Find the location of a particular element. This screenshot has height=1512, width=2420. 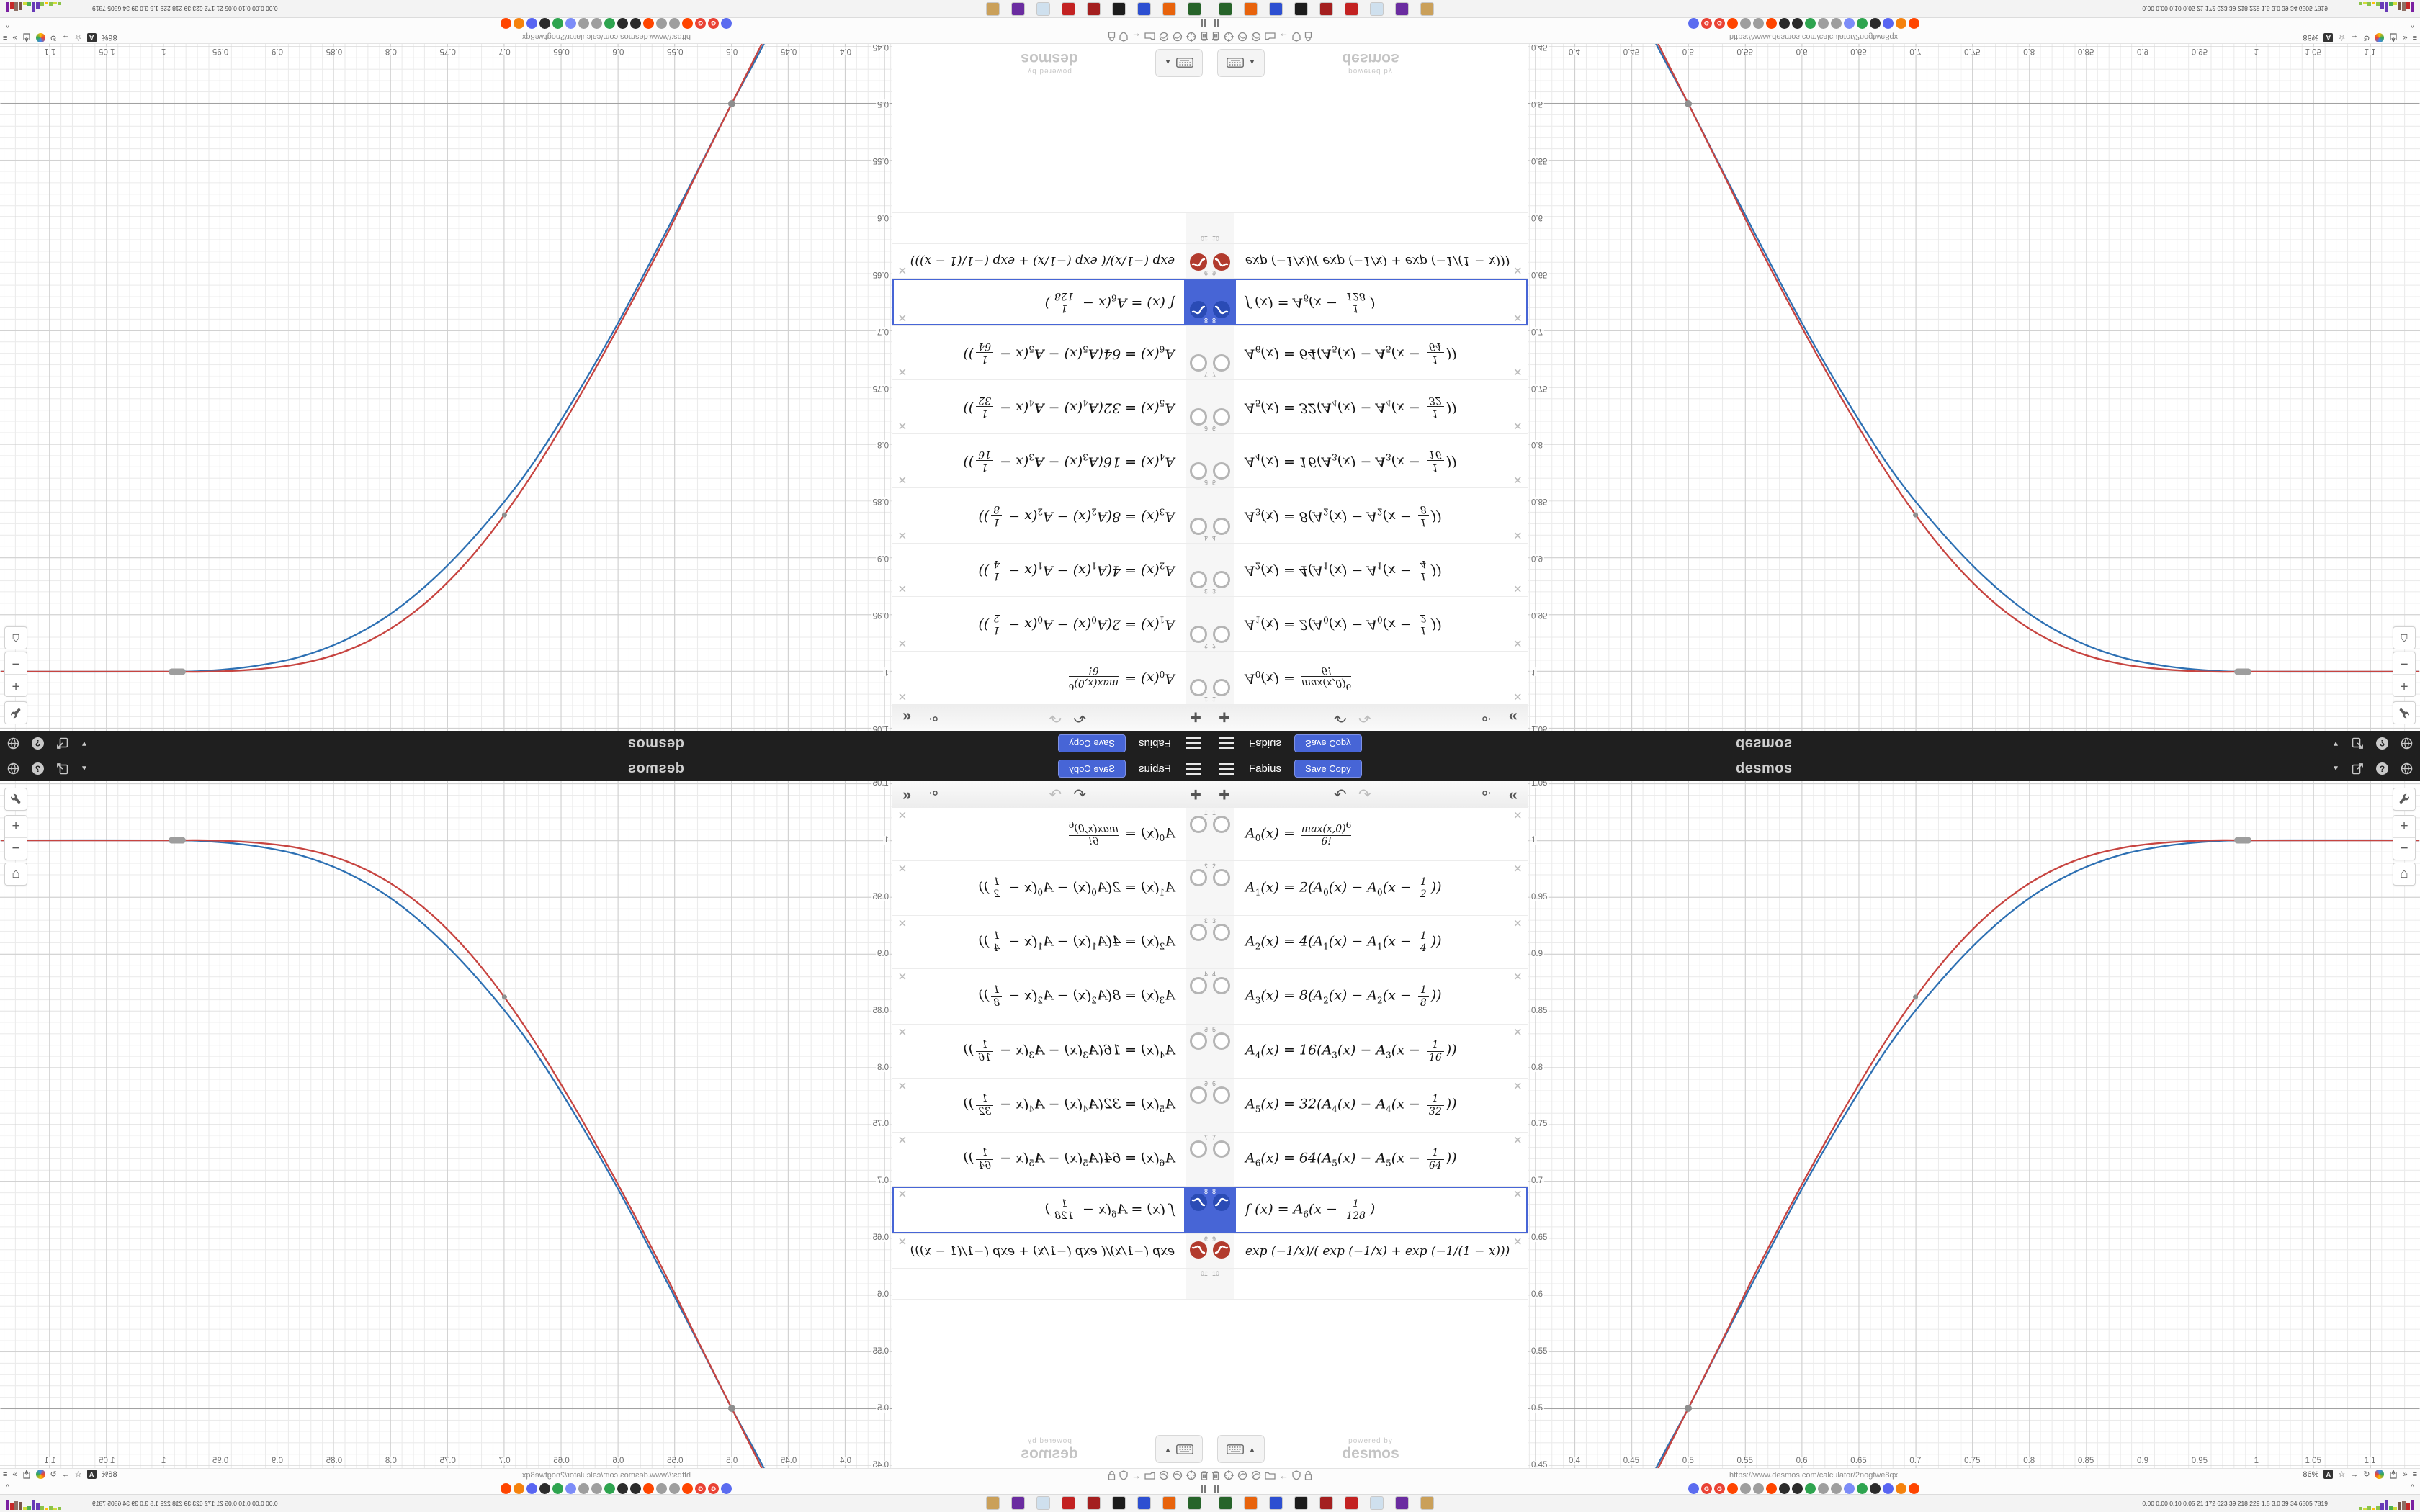

red-gear-icon is located at coordinates (1068, 9).